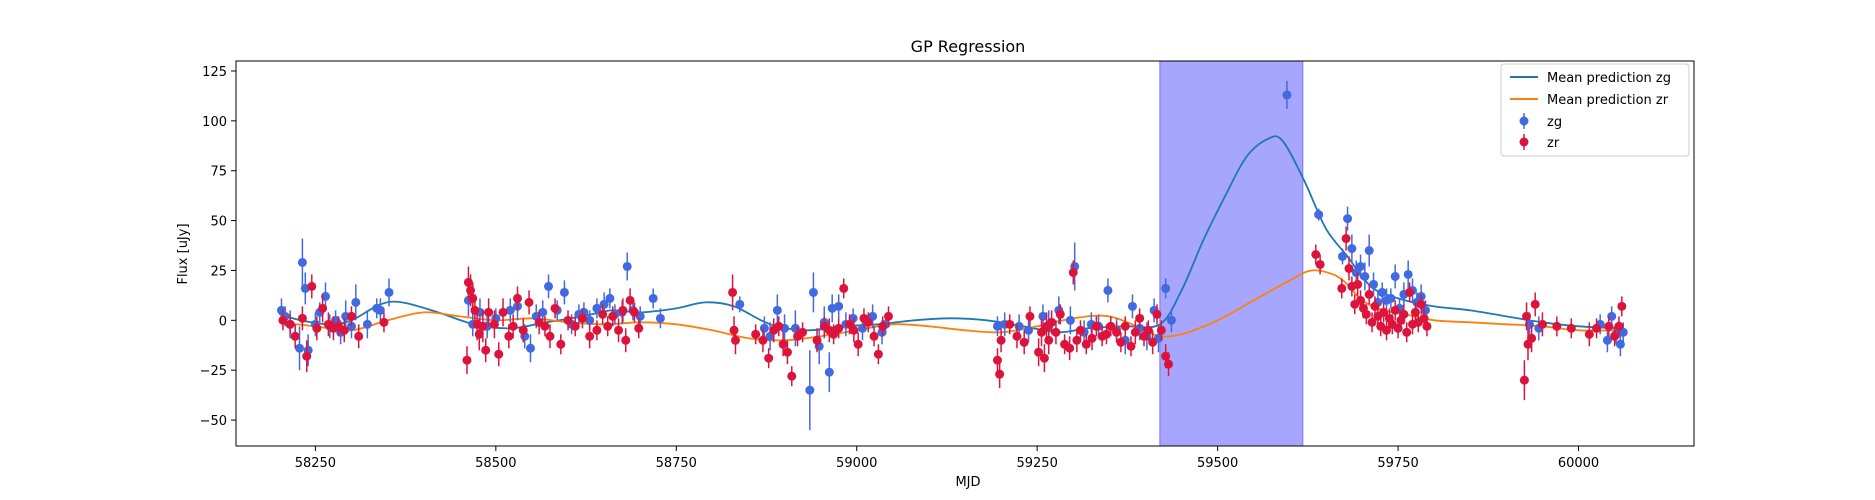 The width and height of the screenshot is (1875, 500). I want to click on legend-swatch-zr-points, so click(1524, 142).